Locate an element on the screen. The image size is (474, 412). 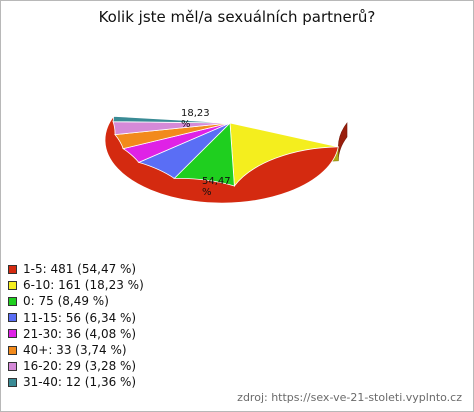
slice-label-1-5: 54,47 % is located at coordinates (216, 187).